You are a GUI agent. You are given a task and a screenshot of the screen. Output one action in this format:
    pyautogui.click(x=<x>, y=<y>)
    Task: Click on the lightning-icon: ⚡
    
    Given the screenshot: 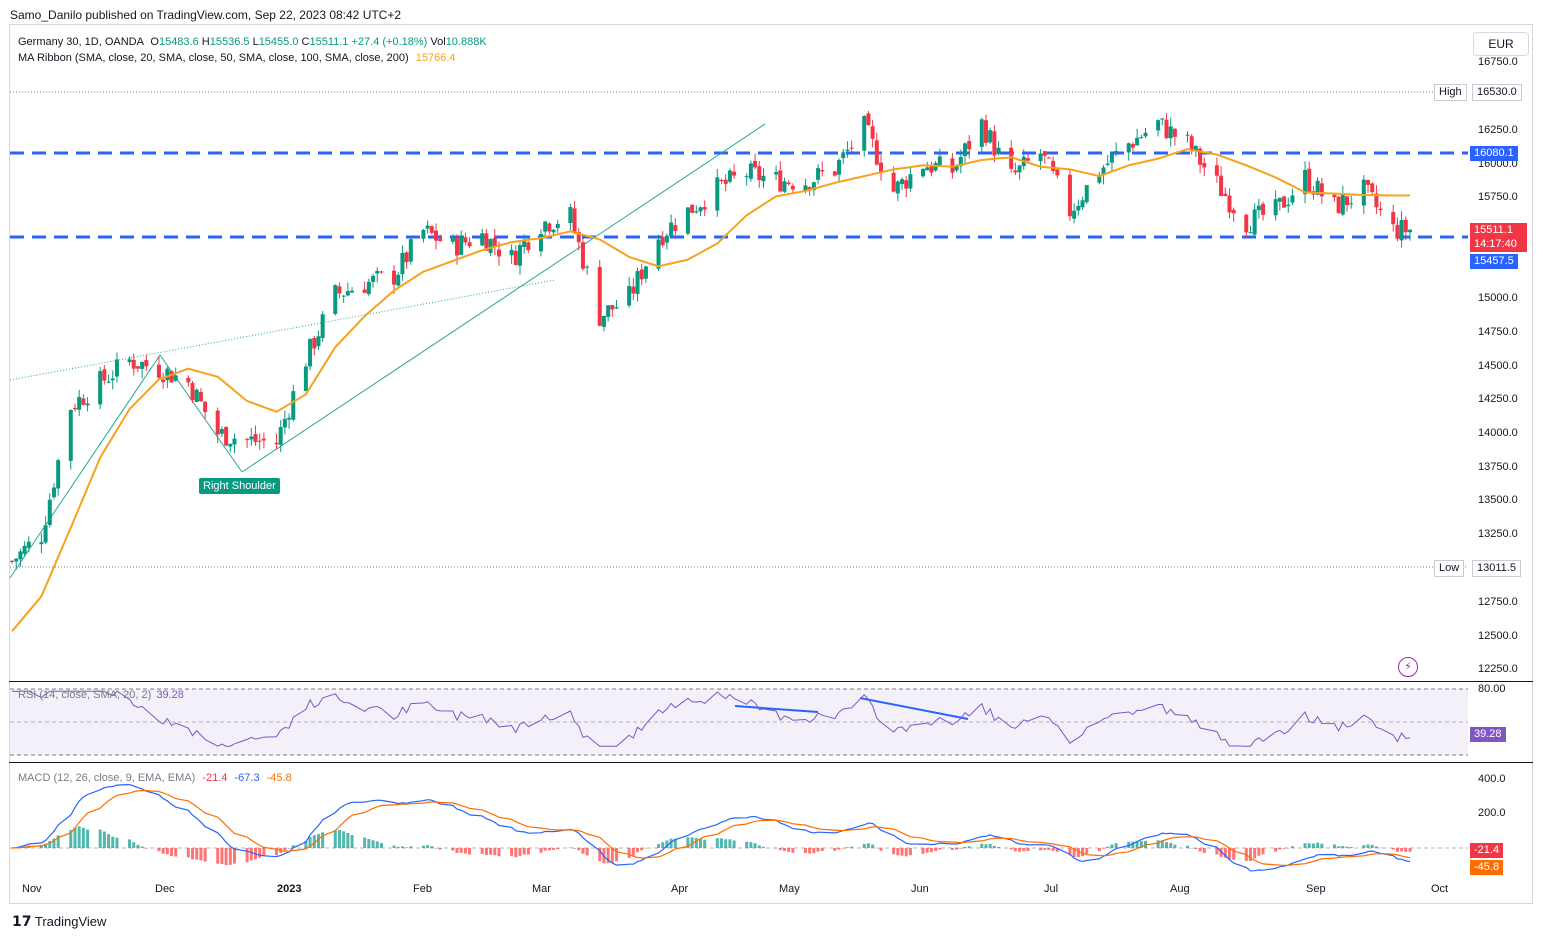 What is the action you would take?
    pyautogui.click(x=1408, y=667)
    